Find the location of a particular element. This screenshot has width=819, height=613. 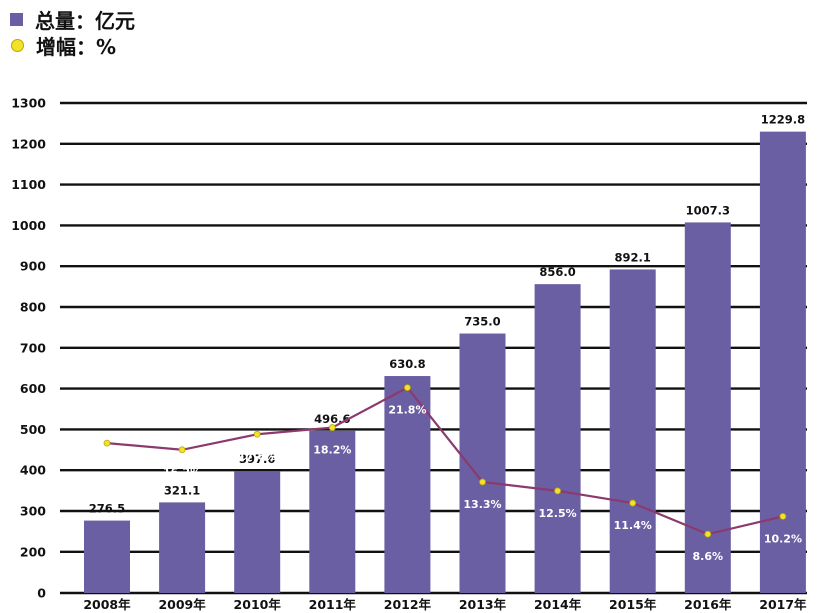

bar-value-label: 1007.3 is located at coordinates (708, 210).